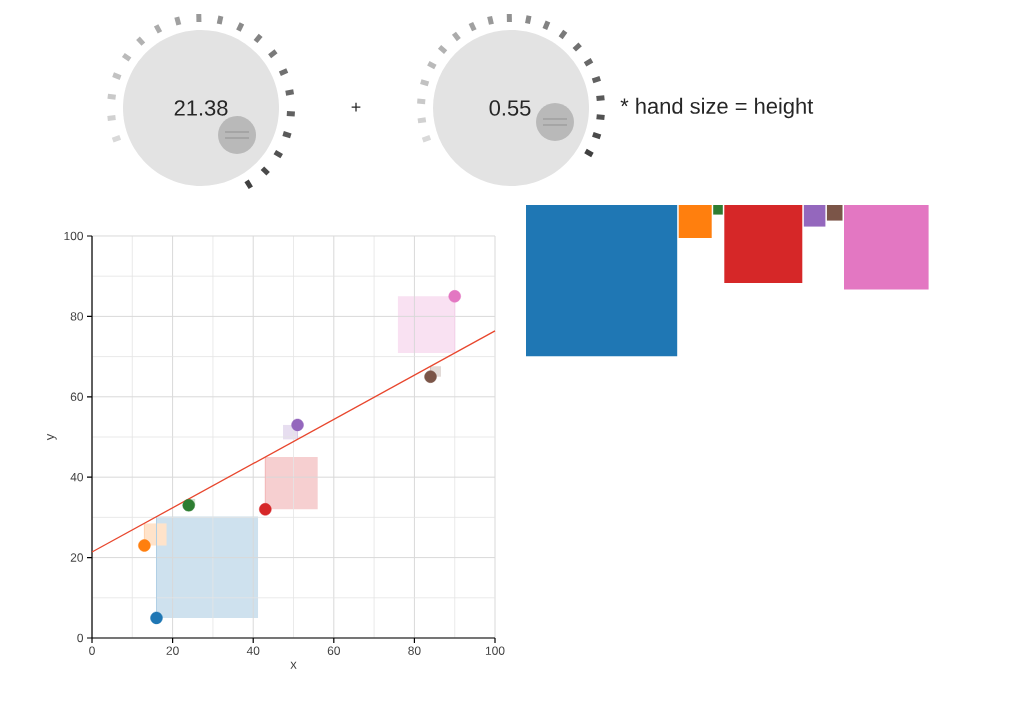  Describe the element at coordinates (510, 108) in the screenshot. I see `text: 0.55` at that location.